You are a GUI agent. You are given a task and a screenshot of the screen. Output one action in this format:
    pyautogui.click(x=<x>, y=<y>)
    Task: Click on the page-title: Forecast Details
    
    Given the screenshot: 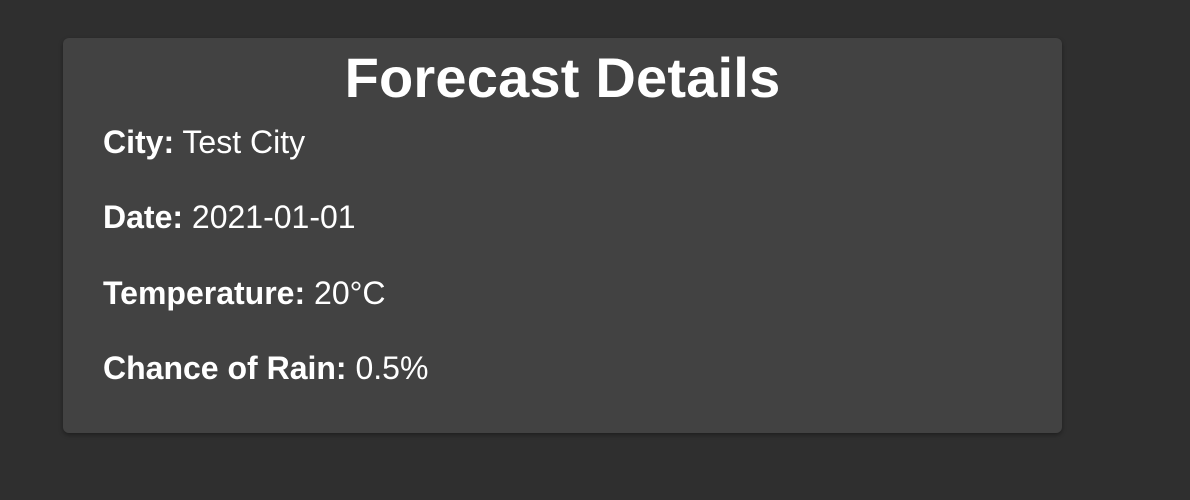 What is the action you would take?
    pyautogui.click(x=562, y=77)
    